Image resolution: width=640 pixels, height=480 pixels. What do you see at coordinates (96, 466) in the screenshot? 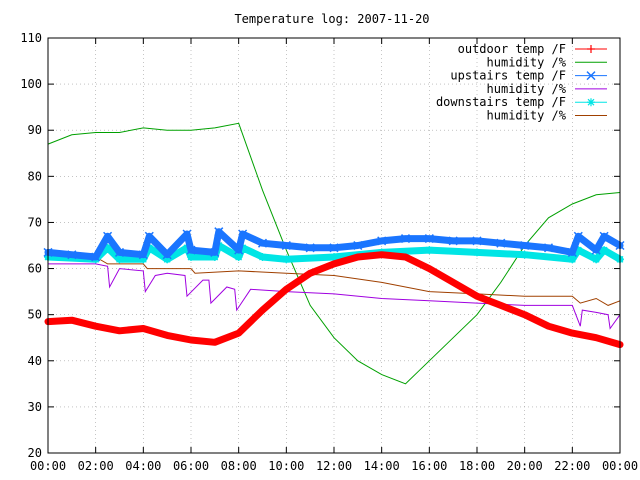
I see `x-tick-label: 02:00` at bounding box center [96, 466].